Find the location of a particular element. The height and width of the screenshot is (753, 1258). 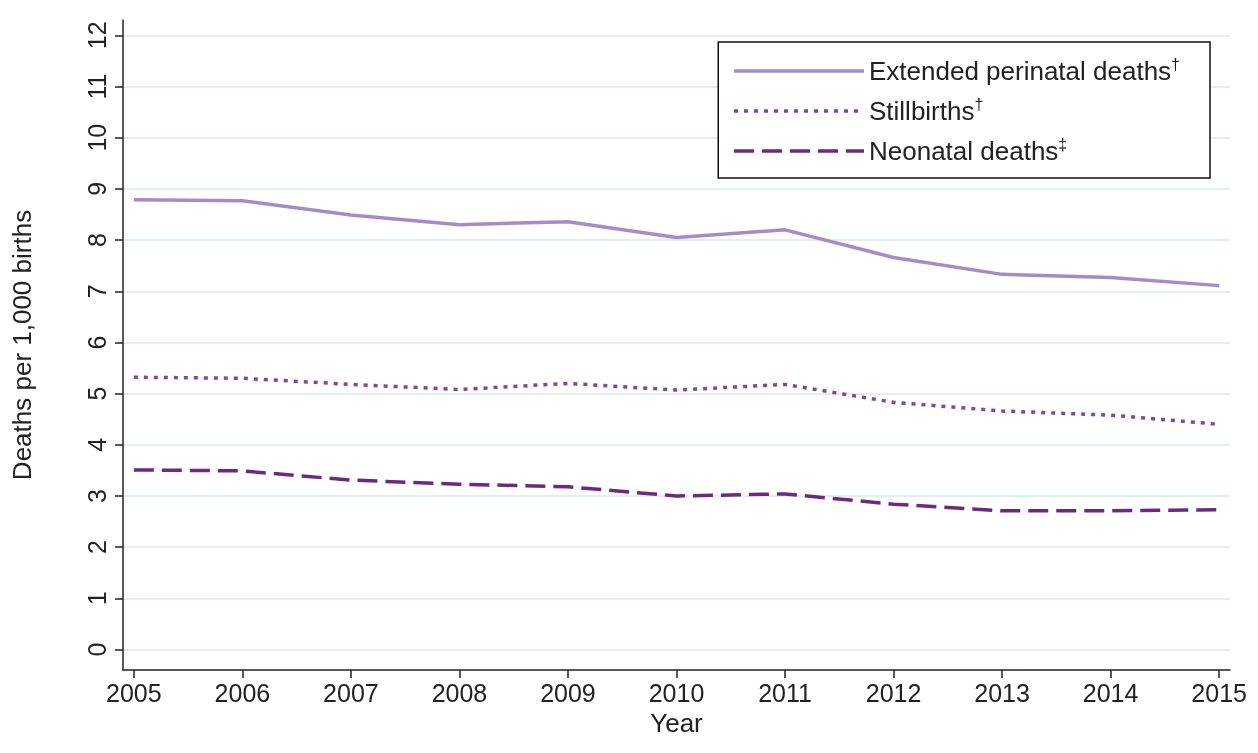

x-tick-label: 2005 is located at coordinates (134, 692).